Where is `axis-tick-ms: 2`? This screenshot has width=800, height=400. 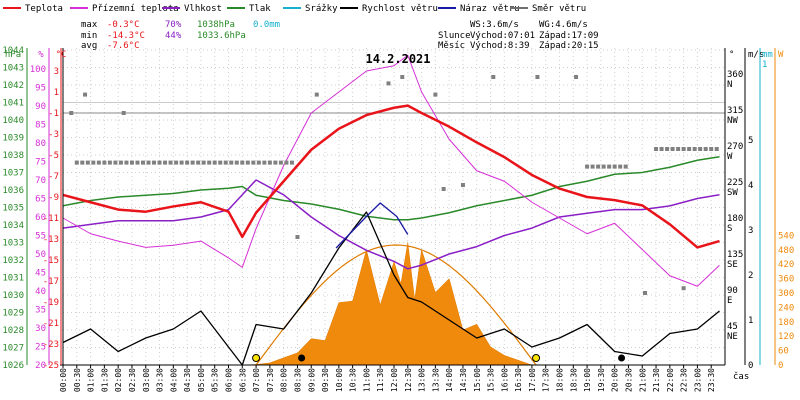
axis-tick-ms: 2 is located at coordinates (750, 276).